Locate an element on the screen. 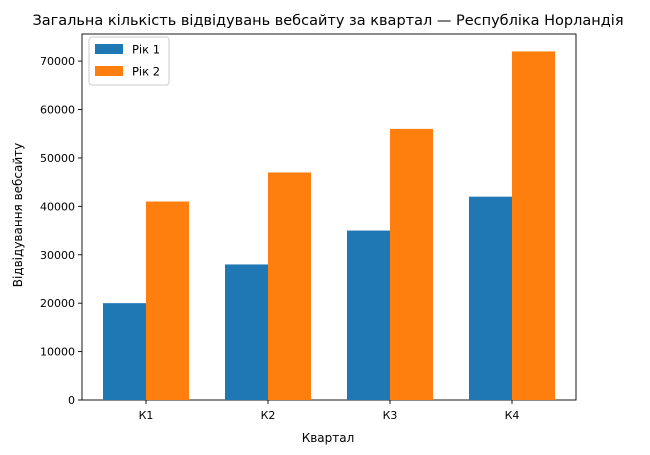  y-tick-label: 0 is located at coordinates (71, 400).